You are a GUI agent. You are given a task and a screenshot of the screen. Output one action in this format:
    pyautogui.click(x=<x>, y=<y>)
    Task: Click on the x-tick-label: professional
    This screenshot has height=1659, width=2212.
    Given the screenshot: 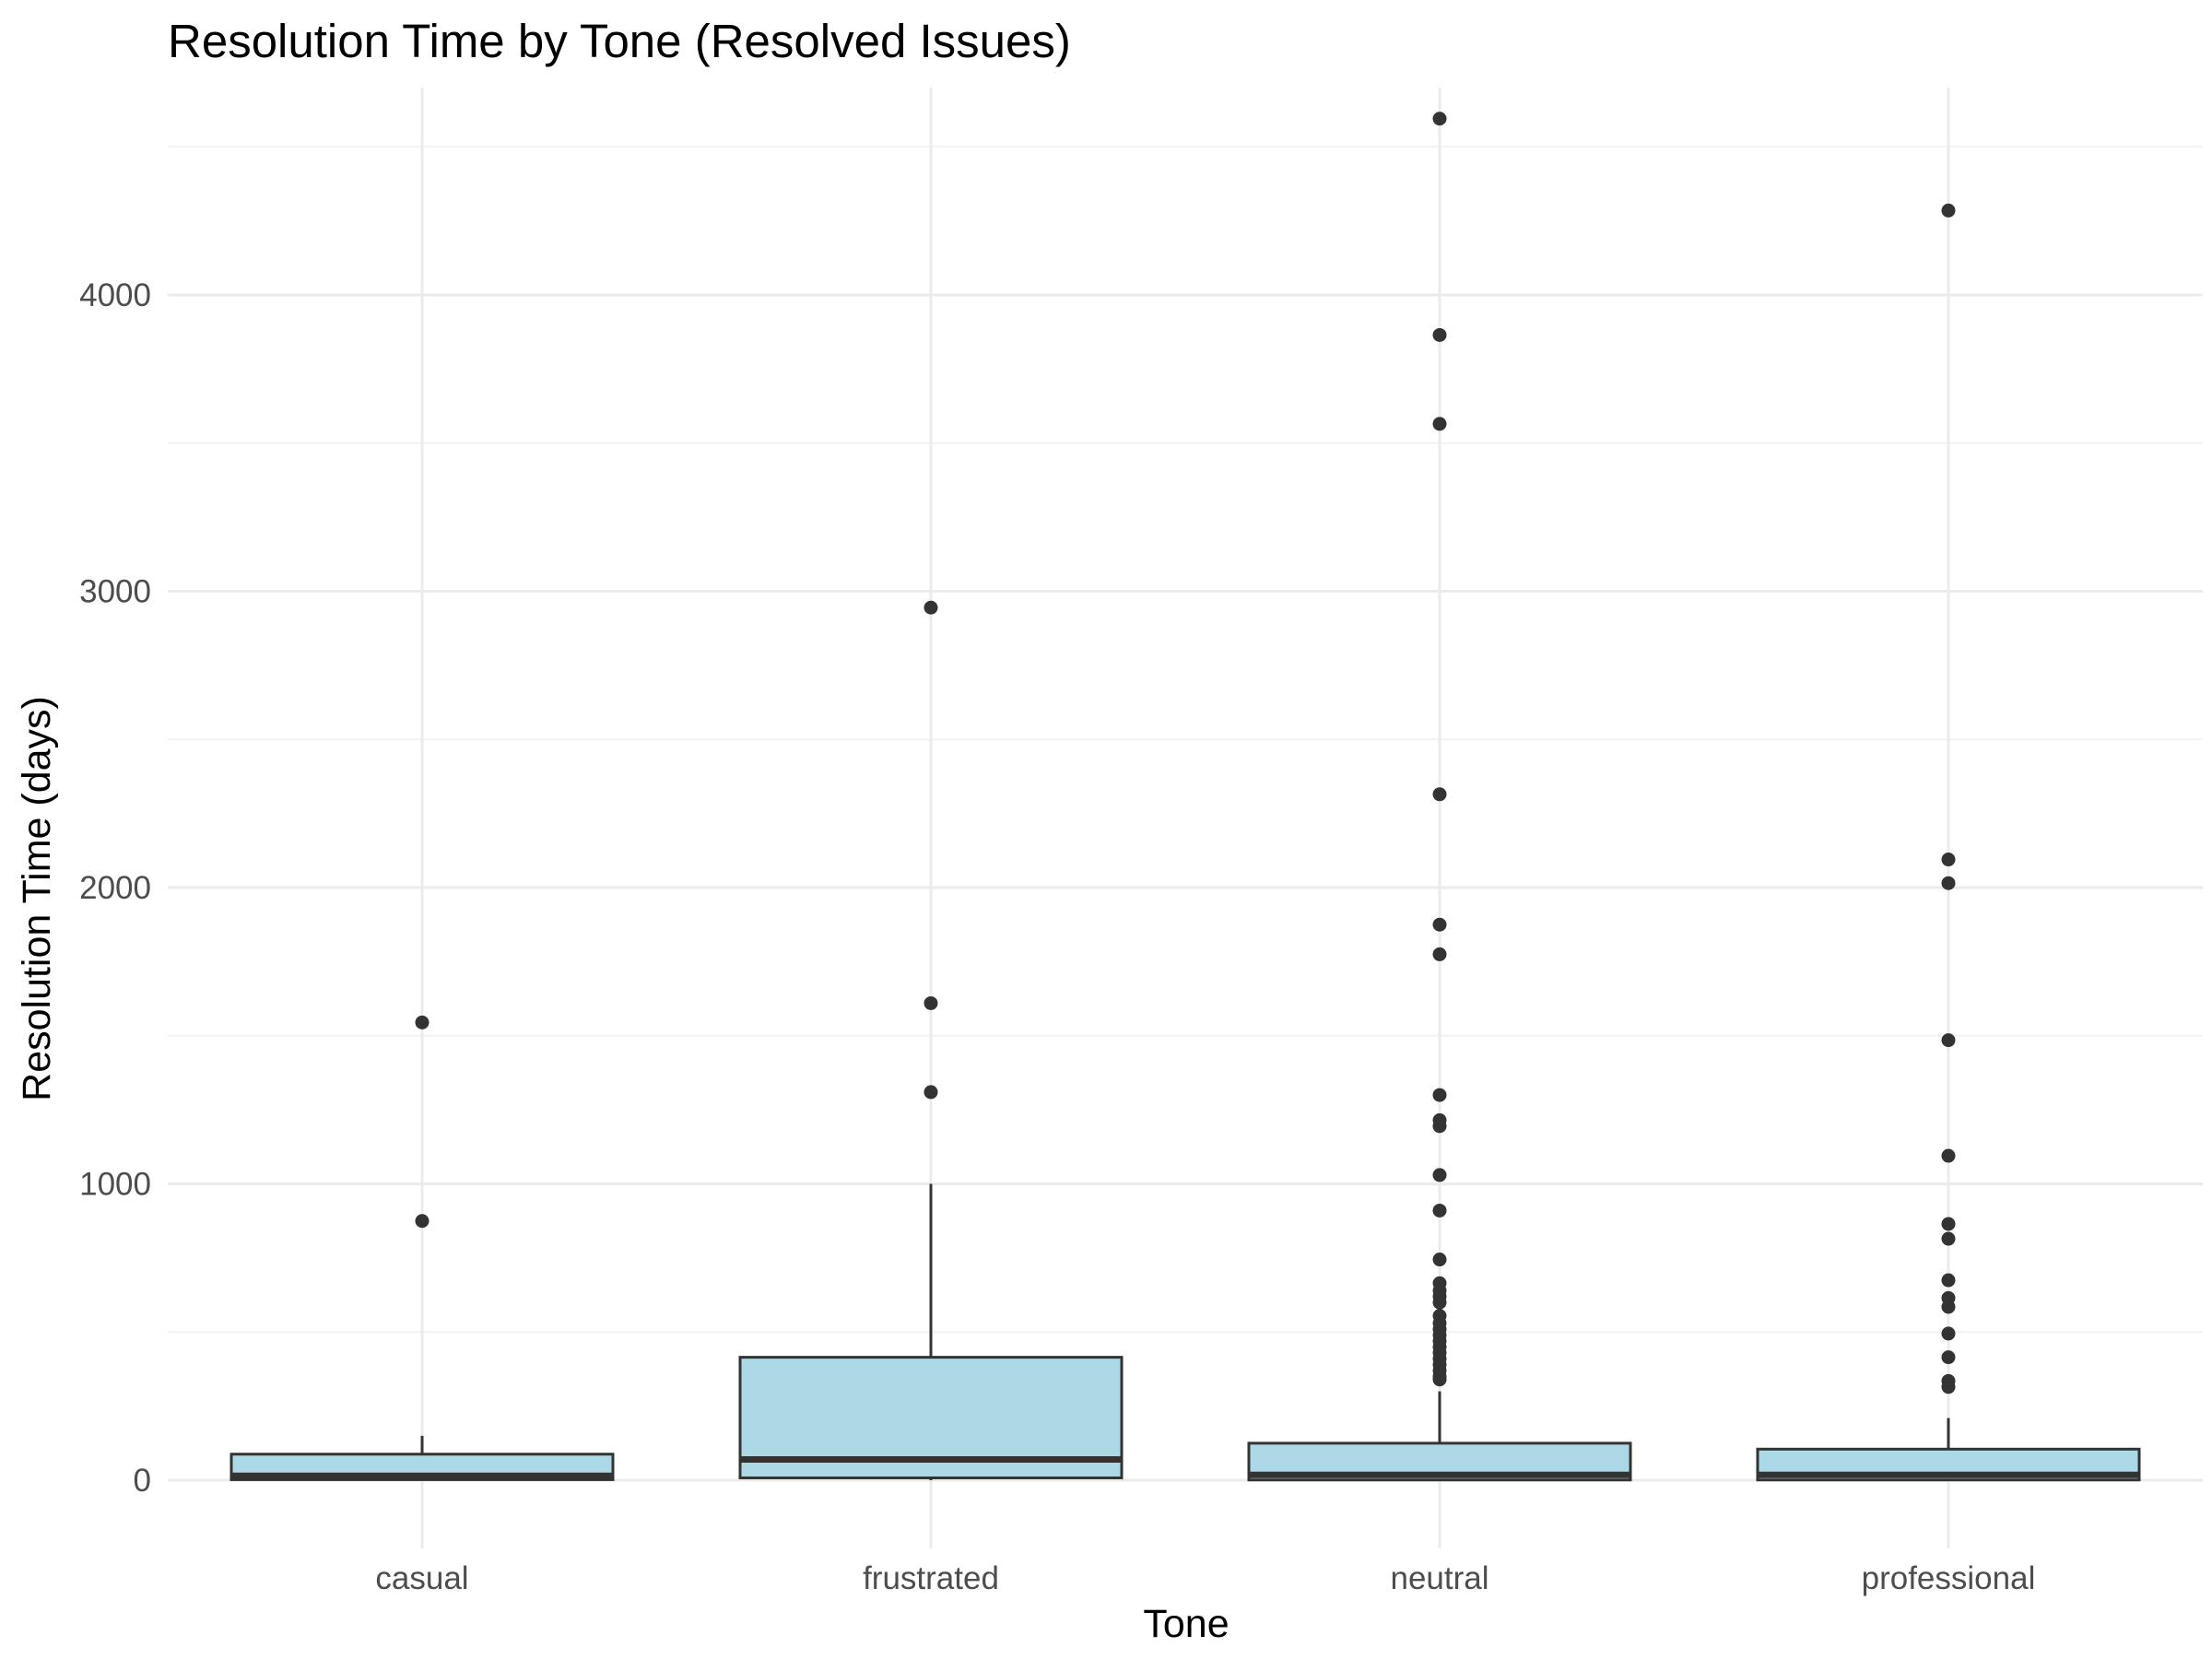 What is the action you would take?
    pyautogui.click(x=1949, y=1578)
    